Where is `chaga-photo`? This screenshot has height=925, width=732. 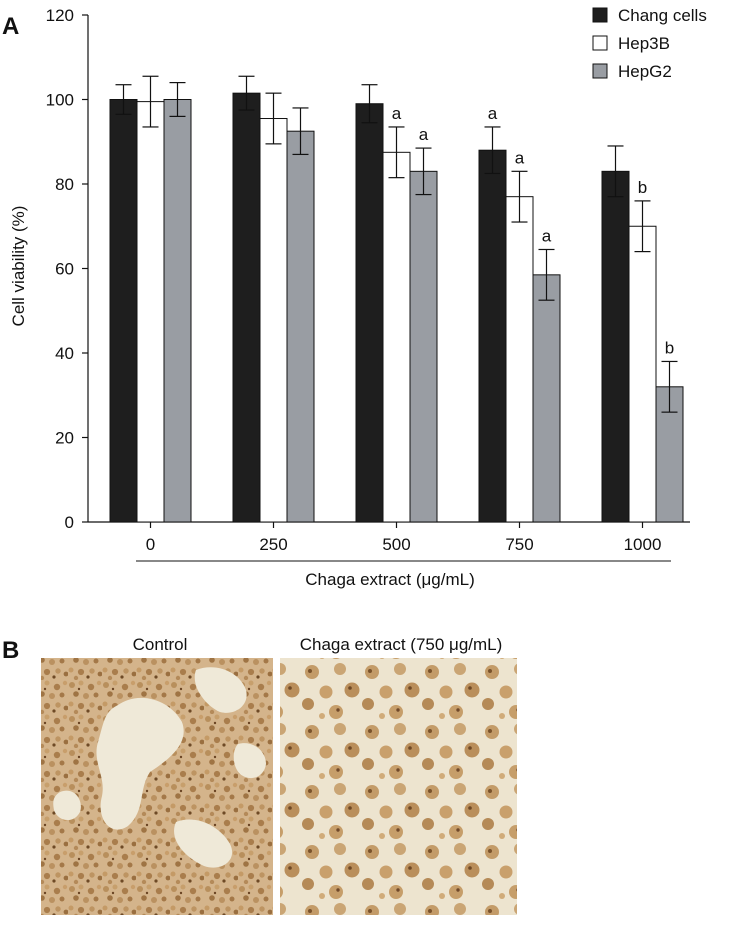 chaga-photo is located at coordinates (398, 786).